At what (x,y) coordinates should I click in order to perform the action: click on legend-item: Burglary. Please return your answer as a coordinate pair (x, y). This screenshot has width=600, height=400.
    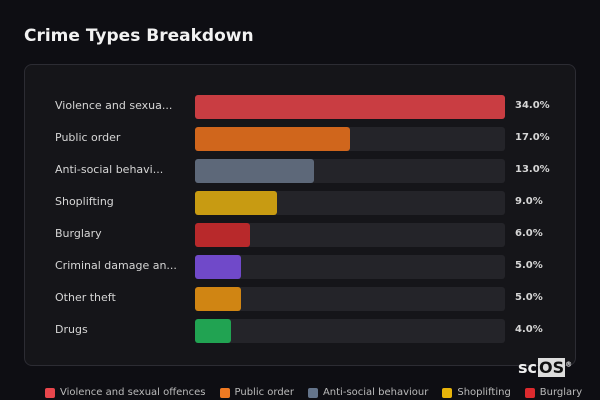
    Looking at the image, I should click on (553, 392).